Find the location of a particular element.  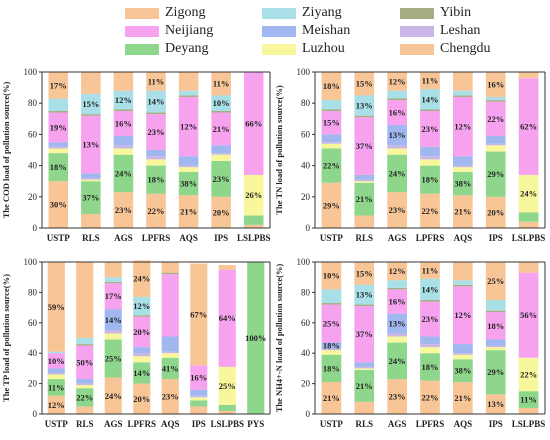

data-label: 25% is located at coordinates (227, 386).